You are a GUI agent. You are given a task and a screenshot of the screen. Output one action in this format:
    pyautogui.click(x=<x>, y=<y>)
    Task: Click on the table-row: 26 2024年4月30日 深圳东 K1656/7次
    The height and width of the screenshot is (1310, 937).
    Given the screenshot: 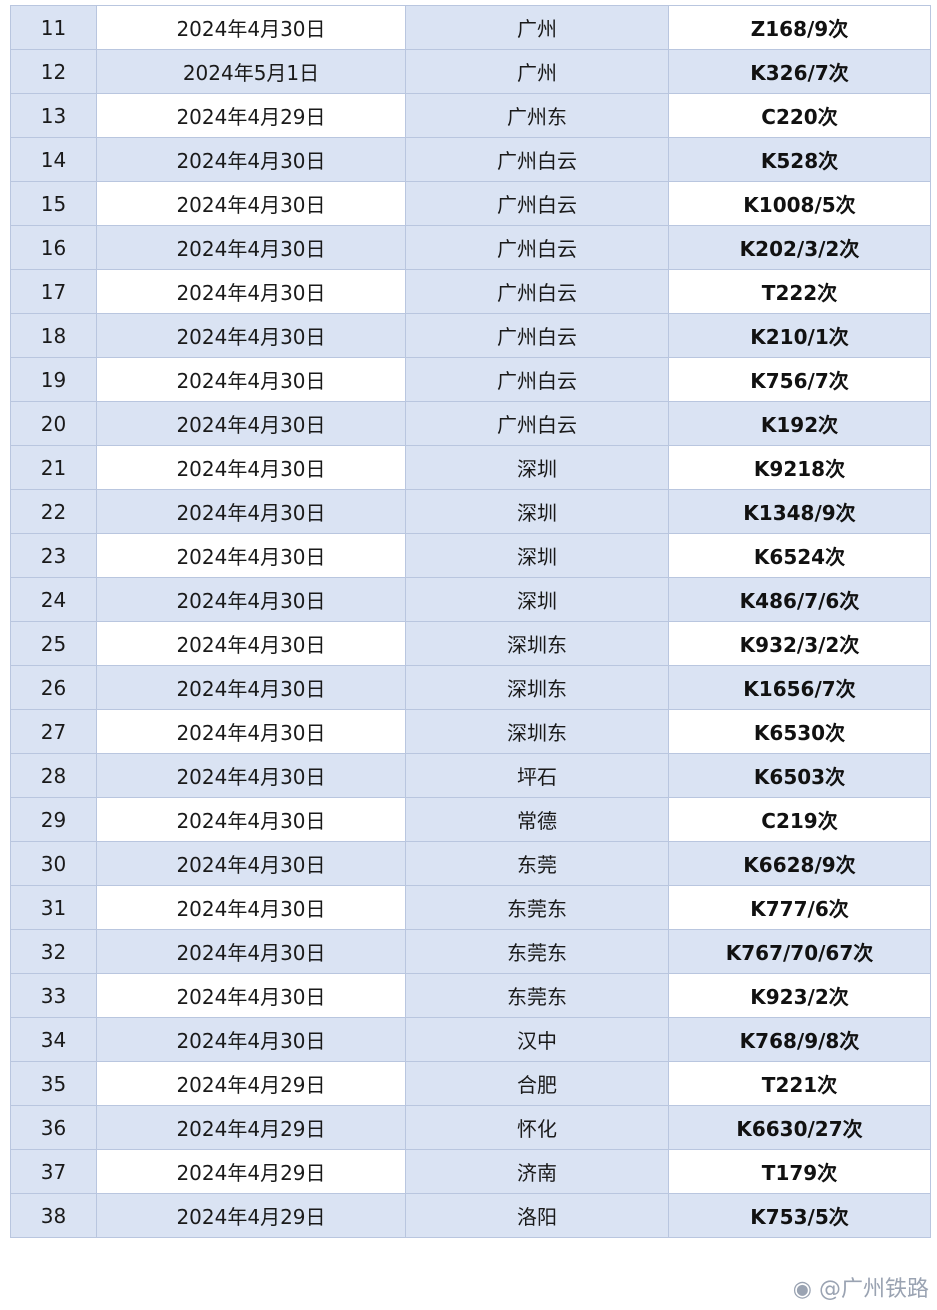 What is the action you would take?
    pyautogui.click(x=470, y=687)
    